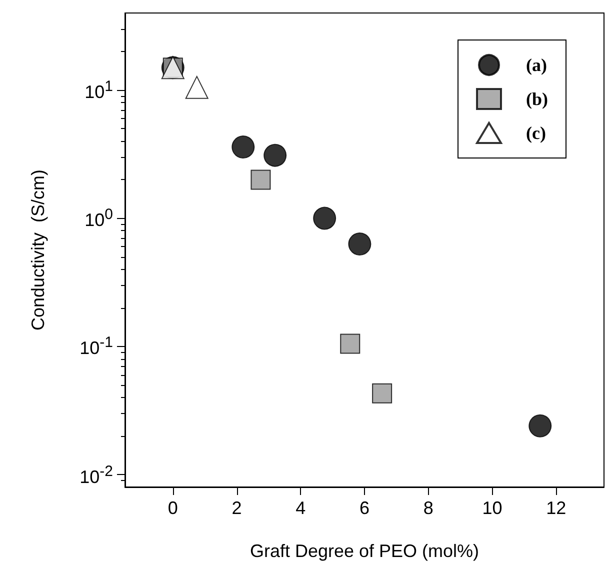 Image resolution: width=606 pixels, height=584 pixels. I want to click on y-tick-label: 10$^{0}$, so click(98, 218).